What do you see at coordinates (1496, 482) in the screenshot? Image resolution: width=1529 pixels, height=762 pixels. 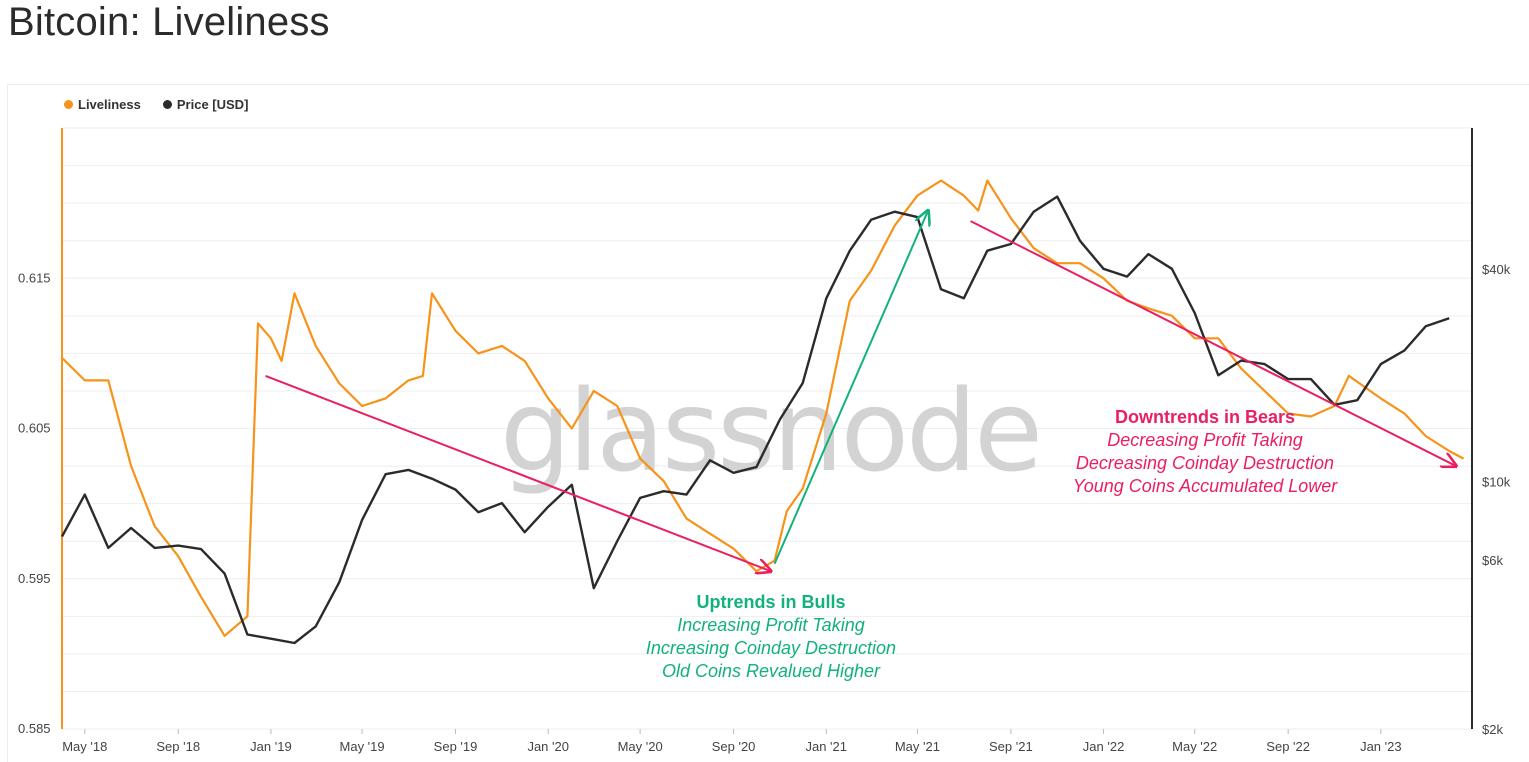 I see `y-tick-right: $10k` at bounding box center [1496, 482].